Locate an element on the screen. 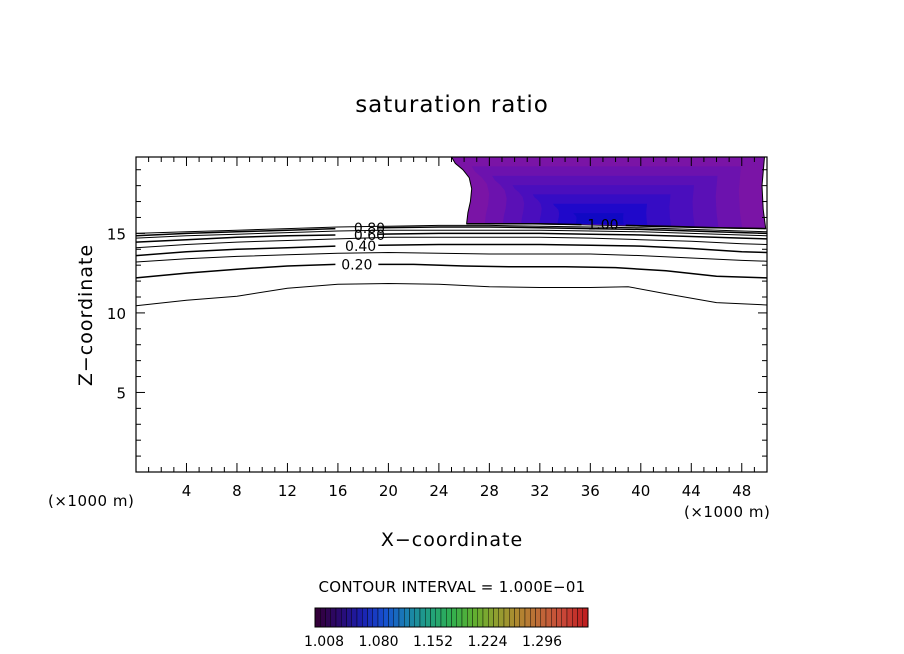 The width and height of the screenshot is (904, 654). contour-label: 0.60 is located at coordinates (369, 236).